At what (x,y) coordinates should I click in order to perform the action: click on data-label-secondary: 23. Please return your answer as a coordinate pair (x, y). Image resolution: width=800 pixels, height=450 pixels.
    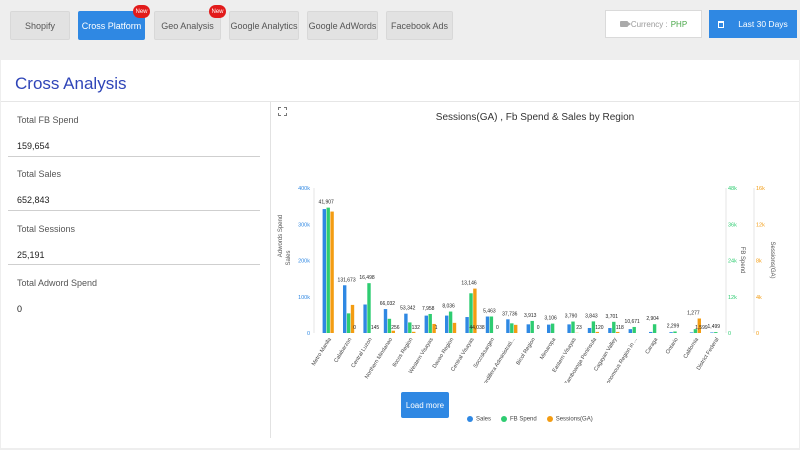
    Looking at the image, I should click on (579, 328).